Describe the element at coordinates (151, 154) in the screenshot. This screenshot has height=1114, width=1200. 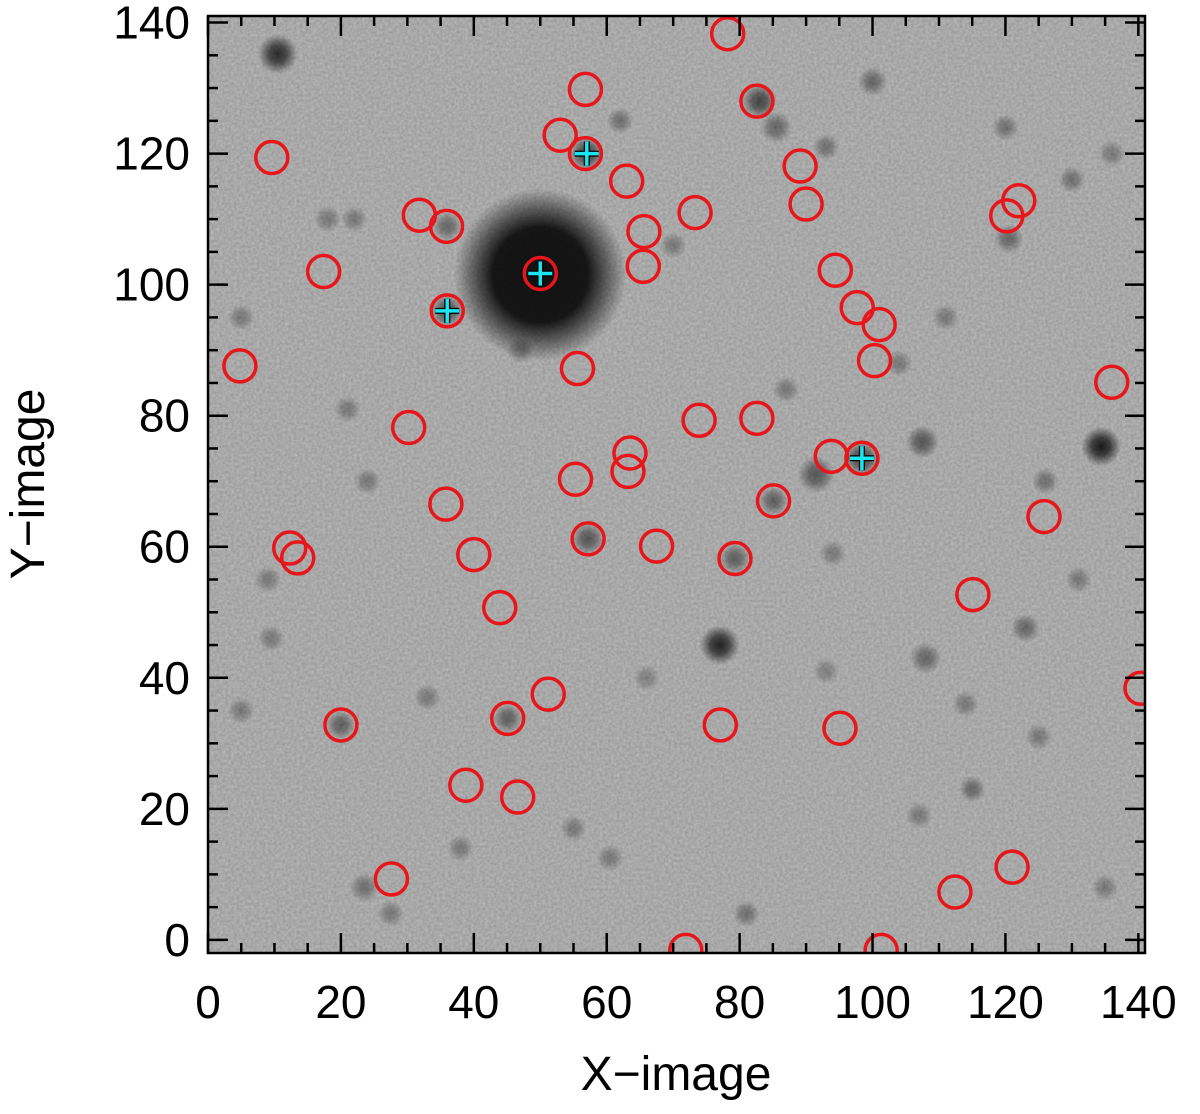
I see `y-tick-label: 120` at that location.